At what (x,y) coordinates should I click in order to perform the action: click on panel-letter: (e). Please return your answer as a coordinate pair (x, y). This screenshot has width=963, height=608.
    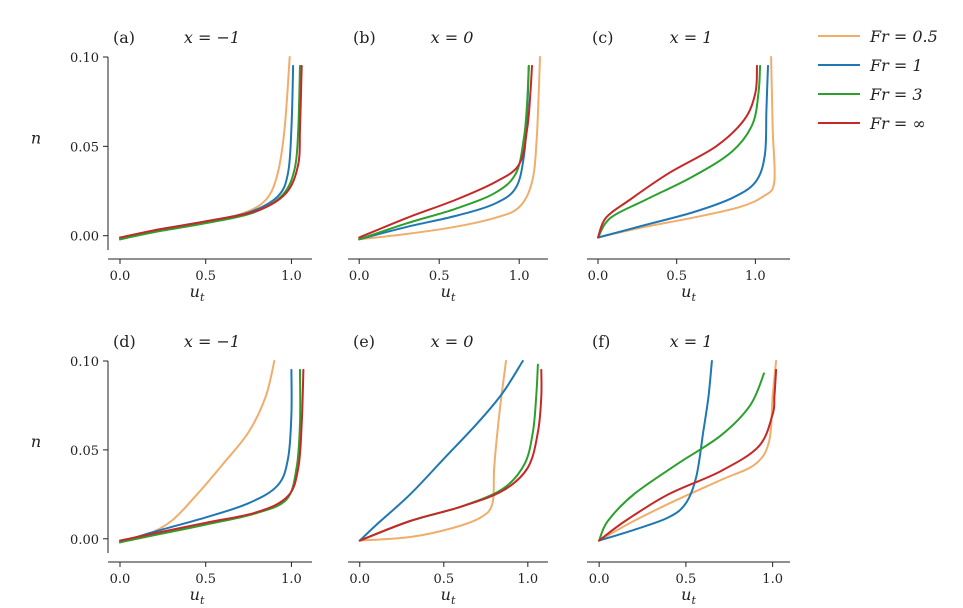
    Looking at the image, I should click on (364, 341).